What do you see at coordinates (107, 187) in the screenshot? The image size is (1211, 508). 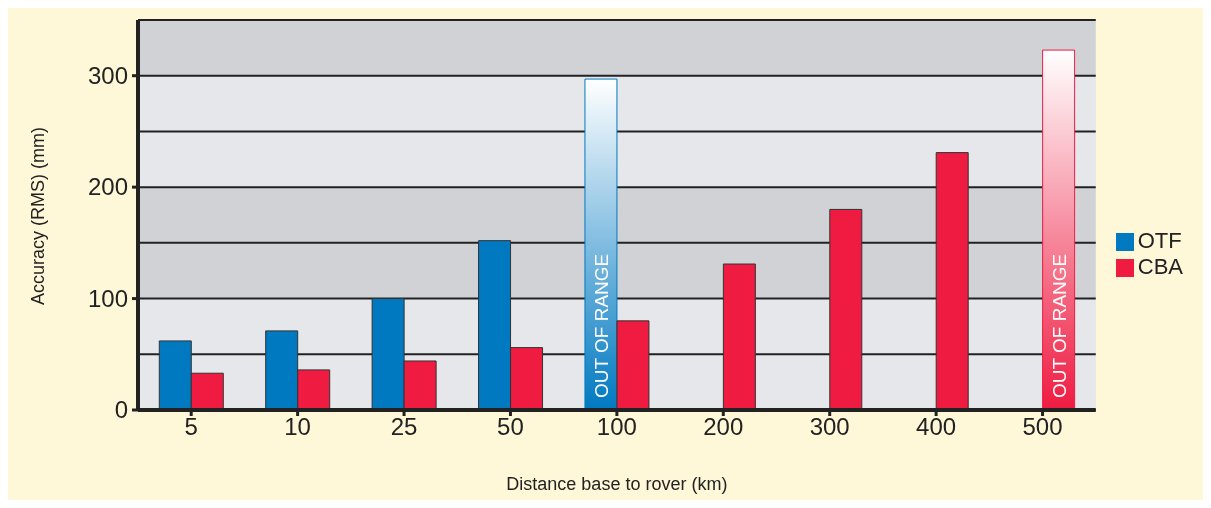 I see `y-tick-label: 200` at bounding box center [107, 187].